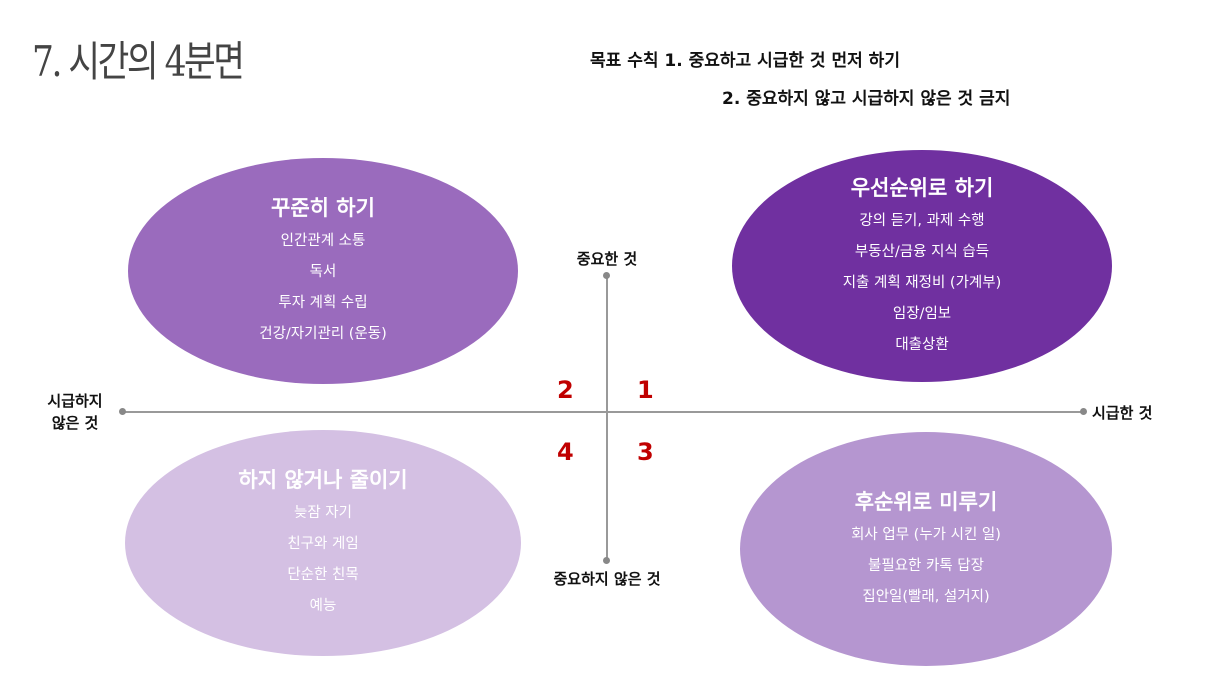 This screenshot has width=1216, height=684. What do you see at coordinates (922, 220) in the screenshot?
I see `list-item: 강의 듣기, 과제 수행` at bounding box center [922, 220].